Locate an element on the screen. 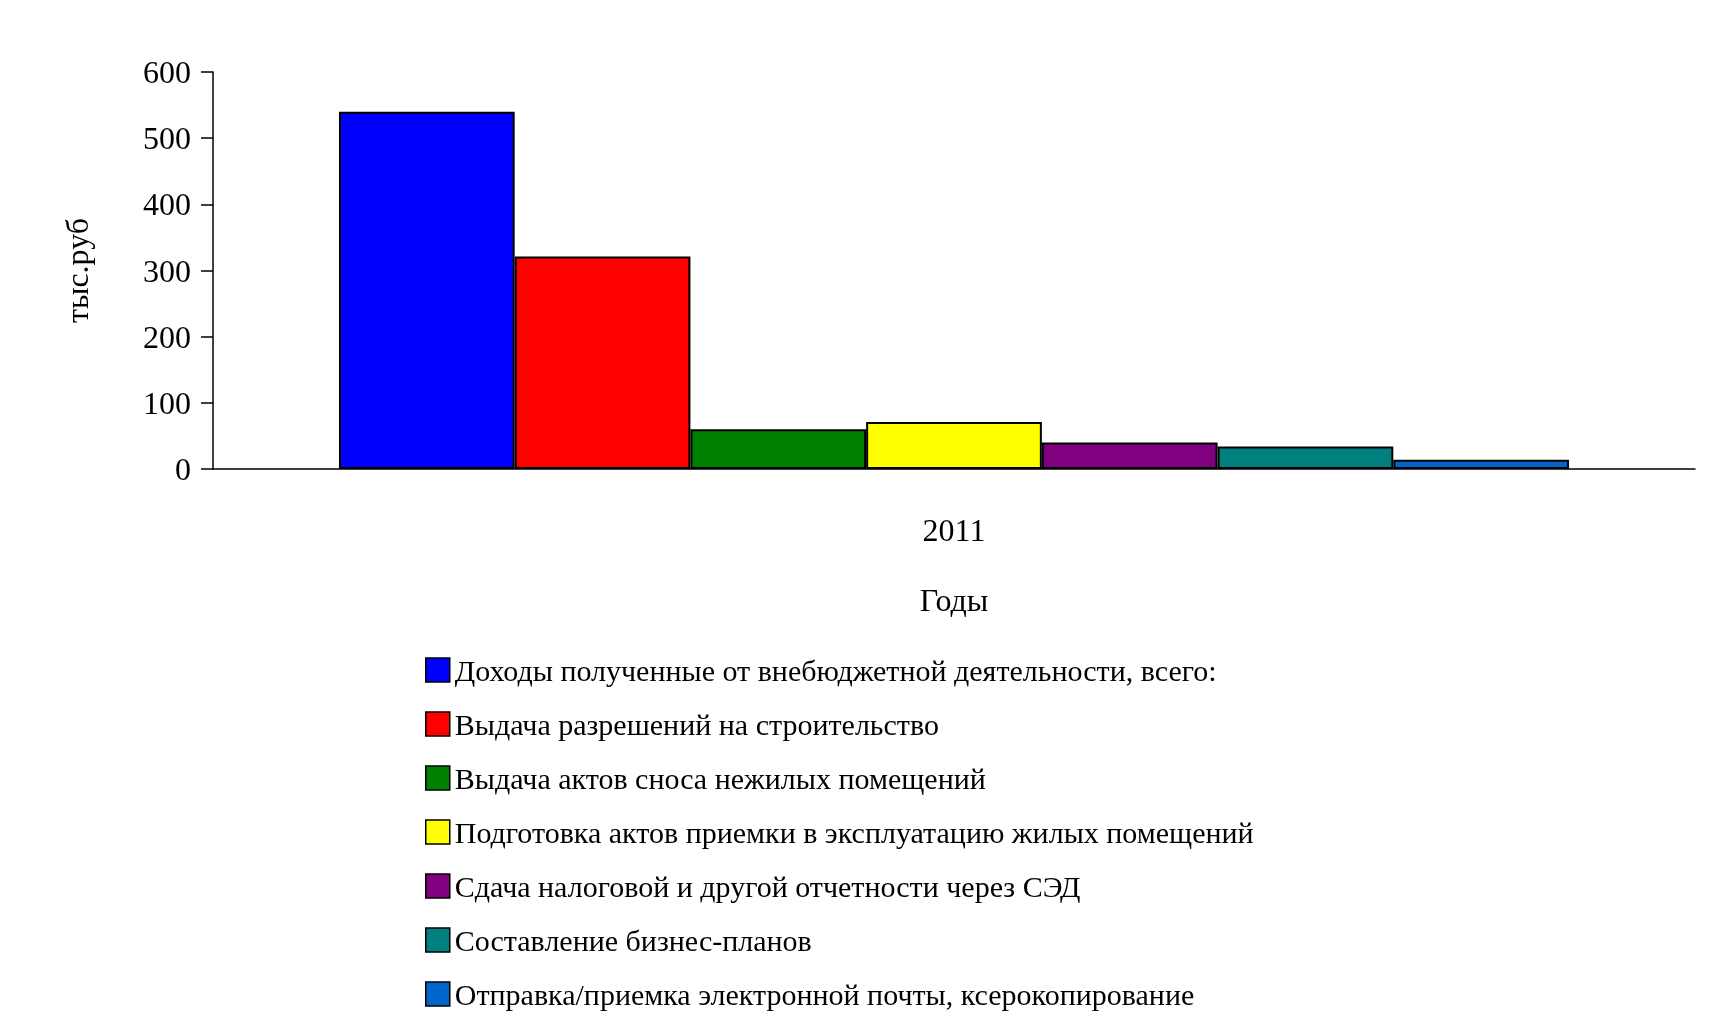  x-axis-title: Годы is located at coordinates (954, 600).